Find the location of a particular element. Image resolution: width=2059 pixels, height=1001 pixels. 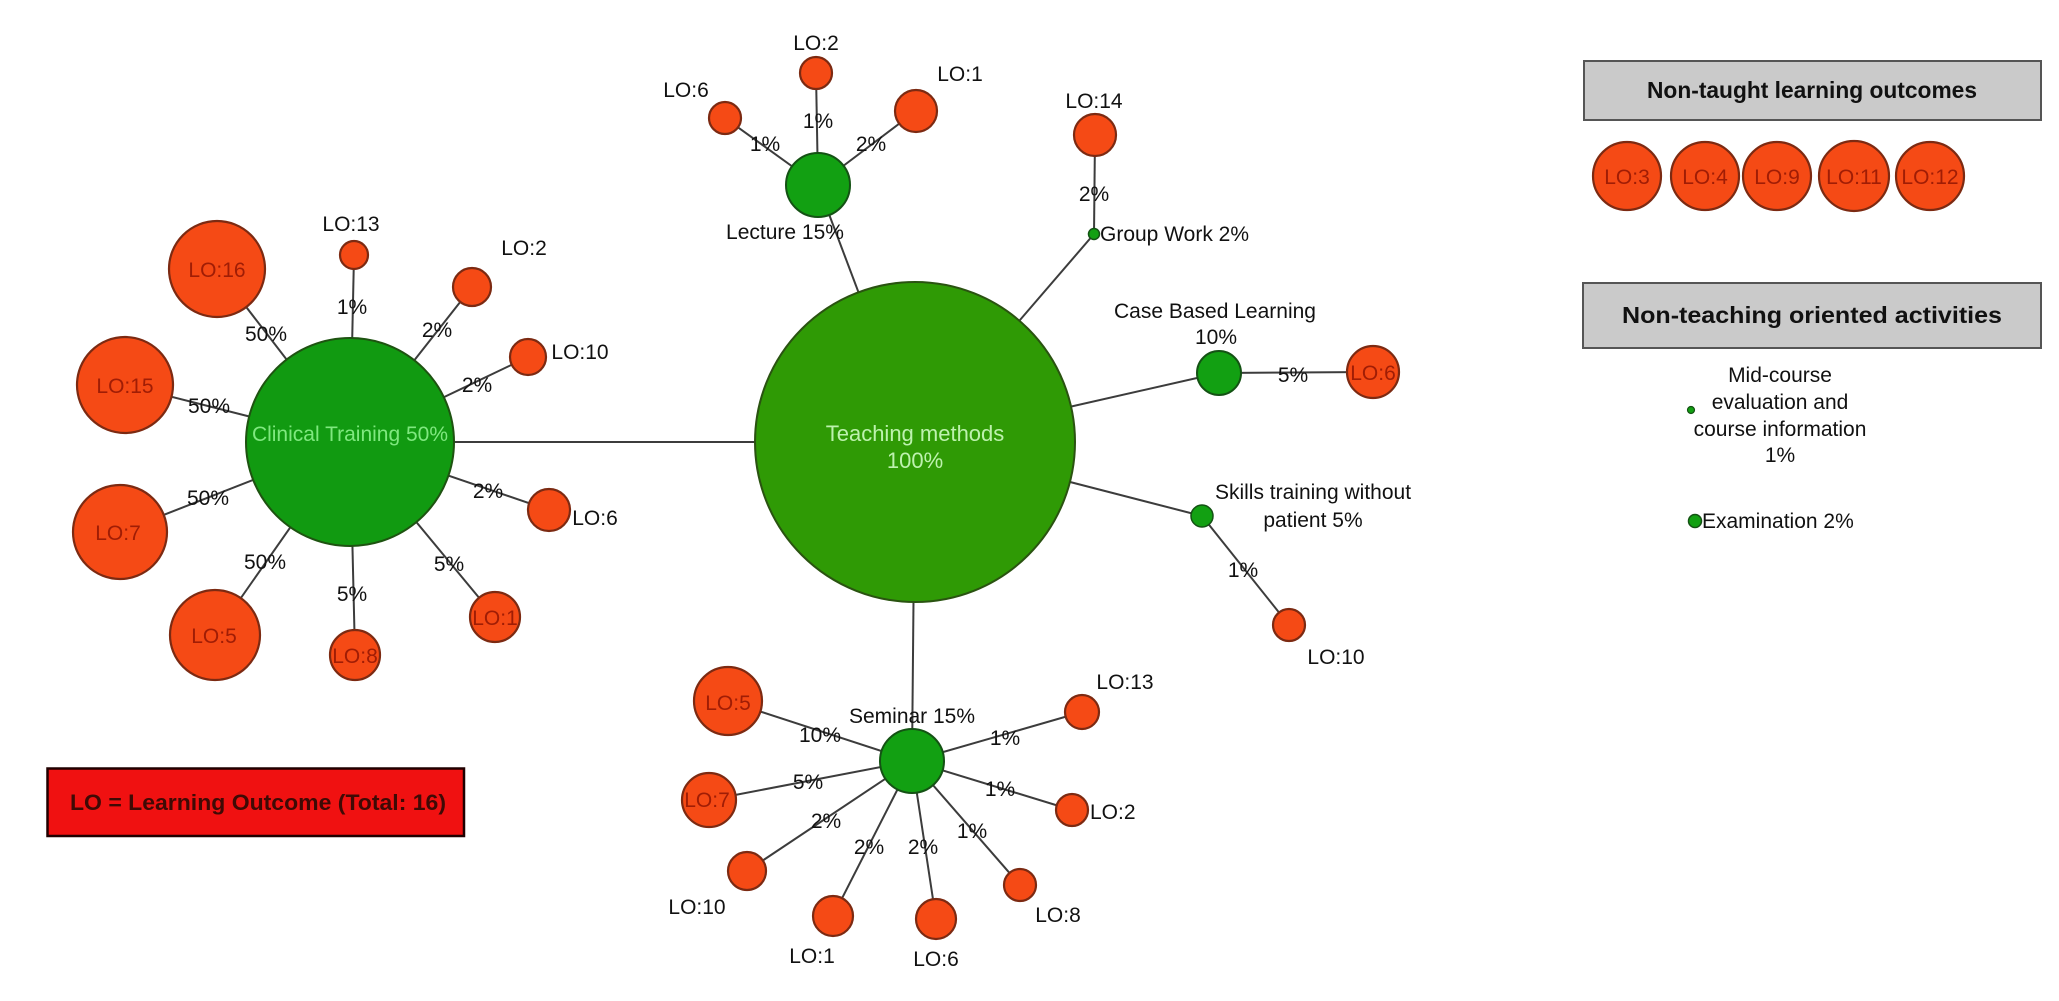

svg-text: LO:9 is located at coordinates (1777, 177).